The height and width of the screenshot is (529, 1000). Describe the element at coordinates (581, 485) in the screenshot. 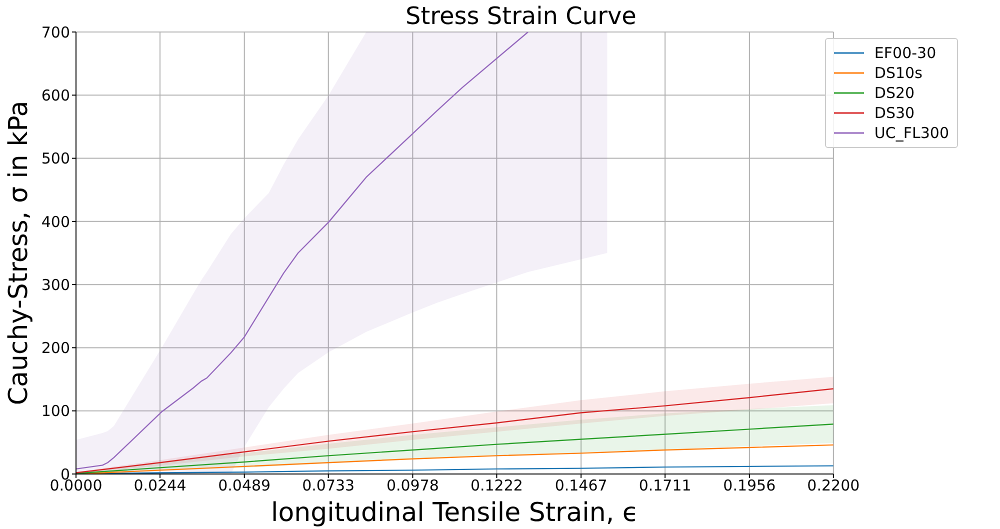

I see `x-tick-label: 0.1467` at that location.